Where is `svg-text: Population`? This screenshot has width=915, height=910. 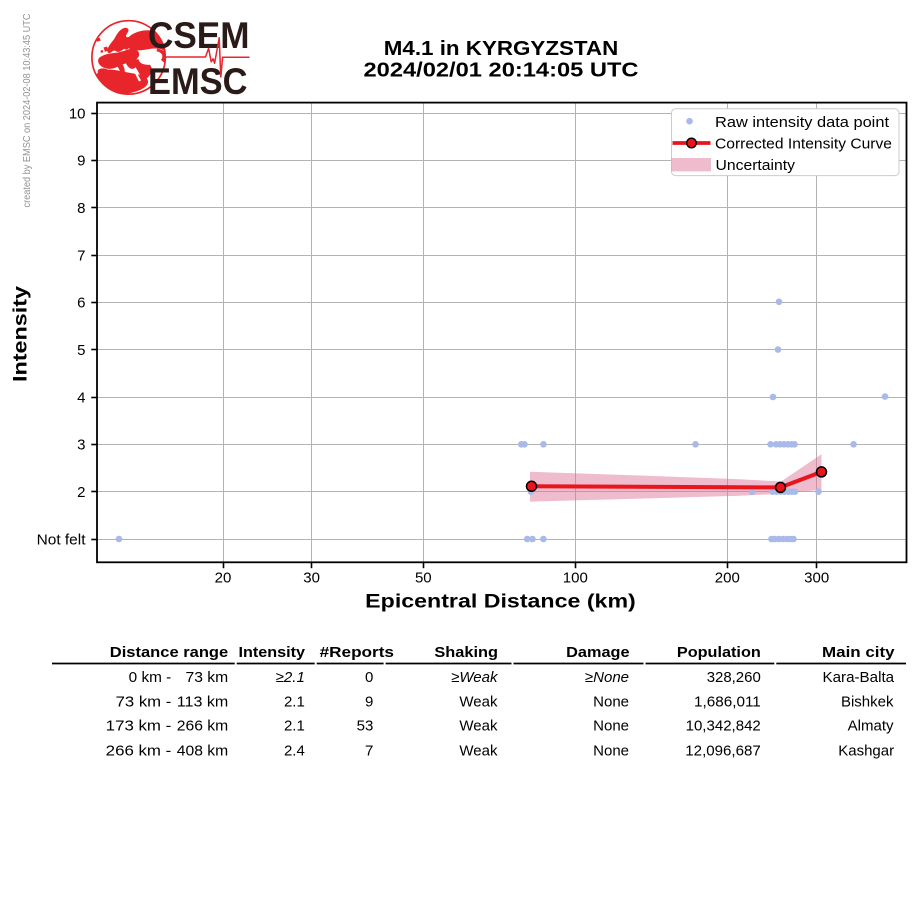 svg-text: Population is located at coordinates (719, 652).